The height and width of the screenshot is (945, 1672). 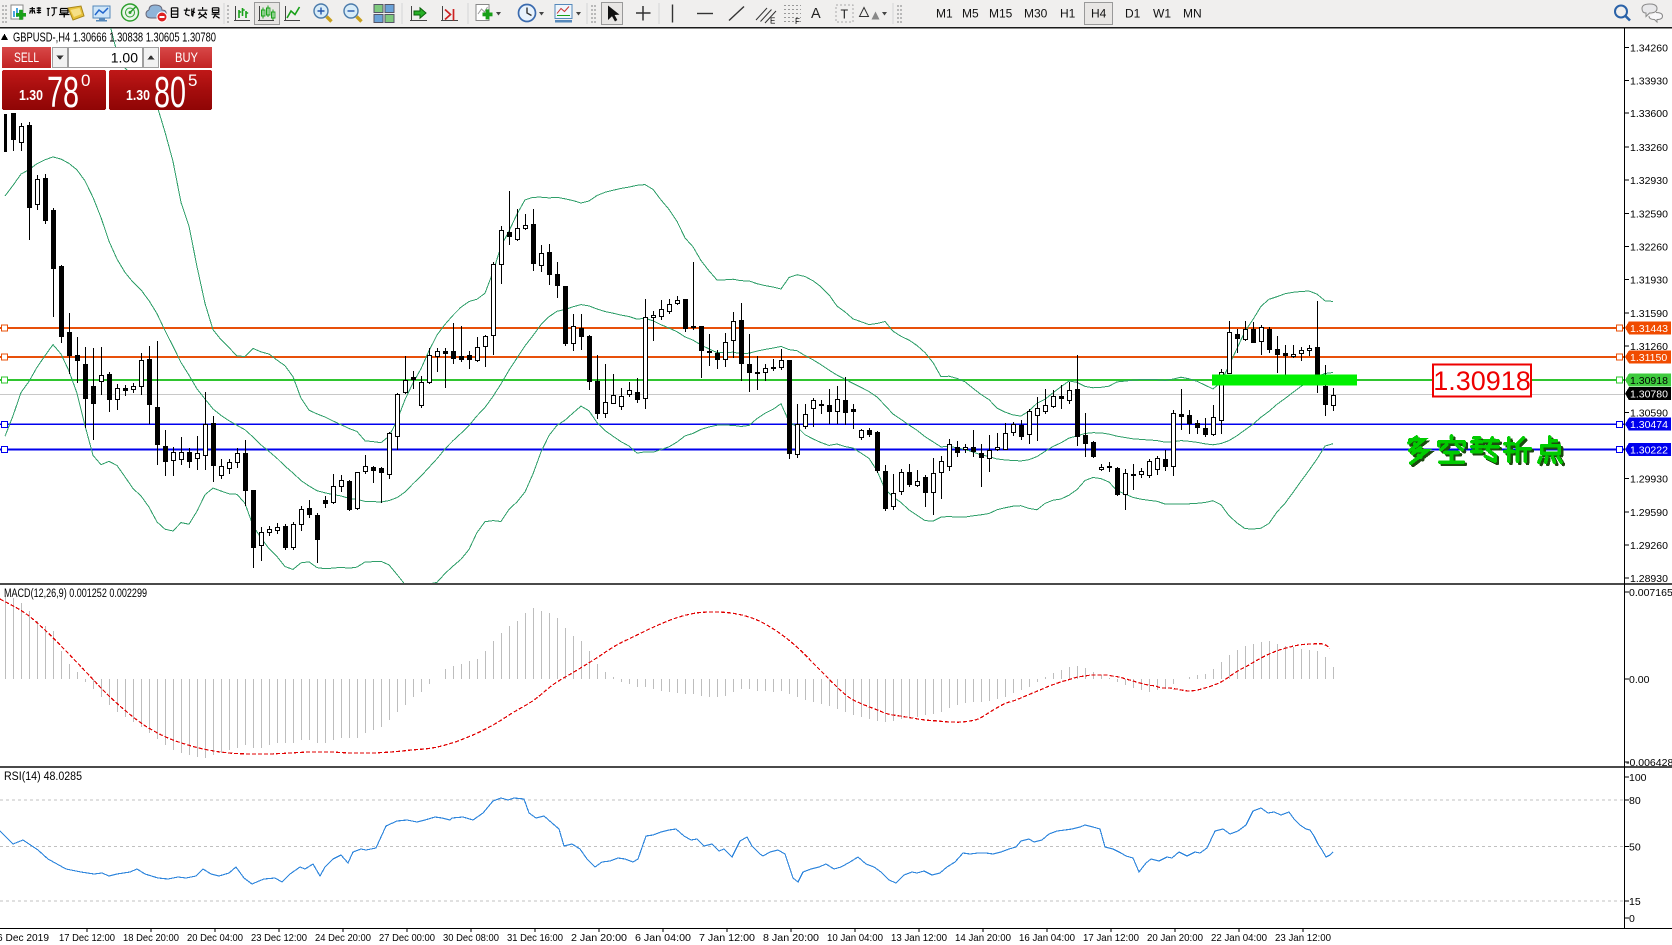 I want to click on svg-text: 30 Dec 08:00, so click(x=471, y=938).